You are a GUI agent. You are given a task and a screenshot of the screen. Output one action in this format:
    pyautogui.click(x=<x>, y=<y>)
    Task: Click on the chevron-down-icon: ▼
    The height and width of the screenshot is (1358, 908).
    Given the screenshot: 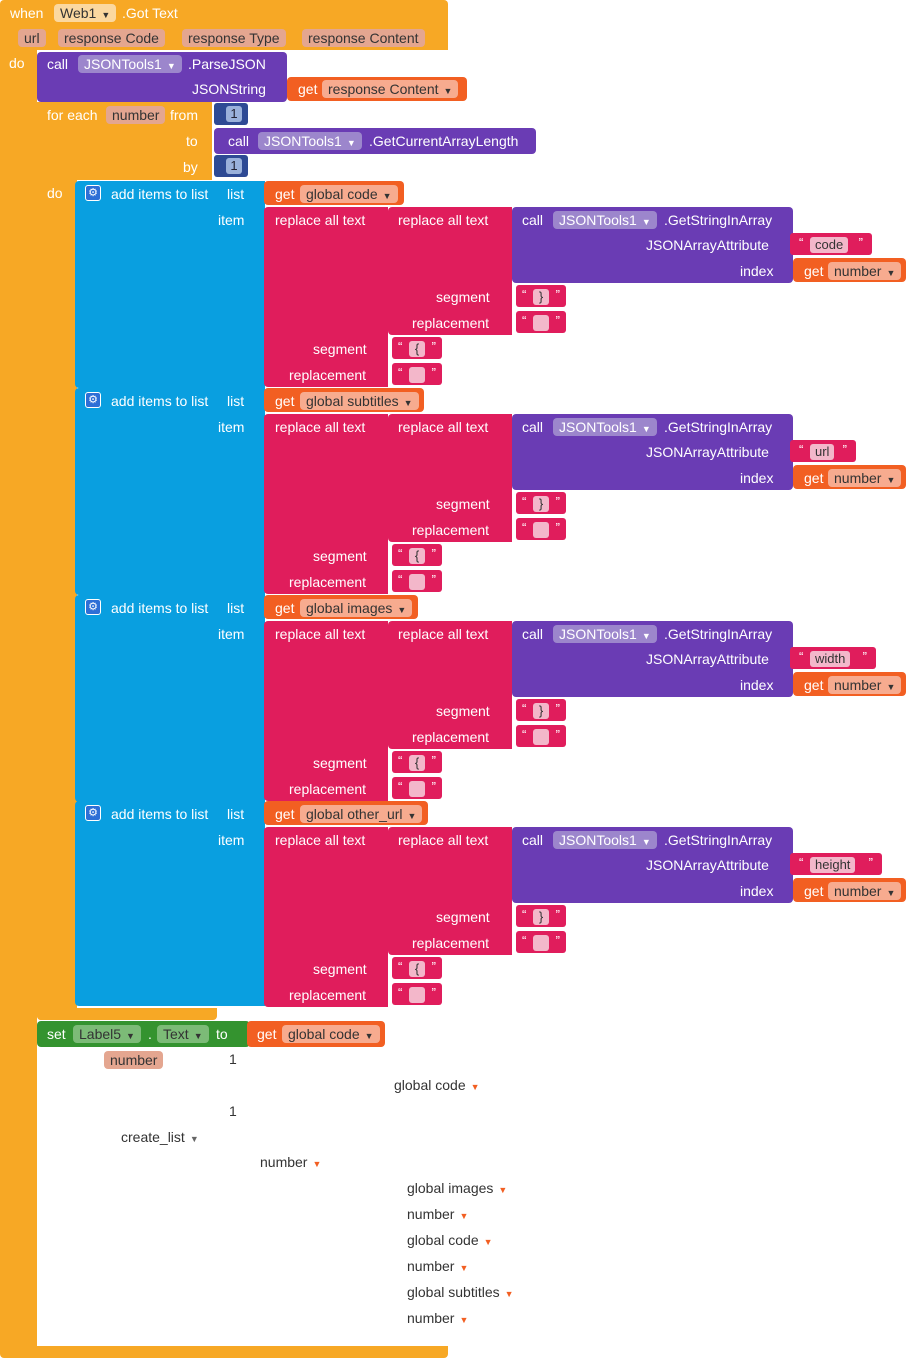 What is the action you would take?
    pyautogui.click(x=891, y=893)
    